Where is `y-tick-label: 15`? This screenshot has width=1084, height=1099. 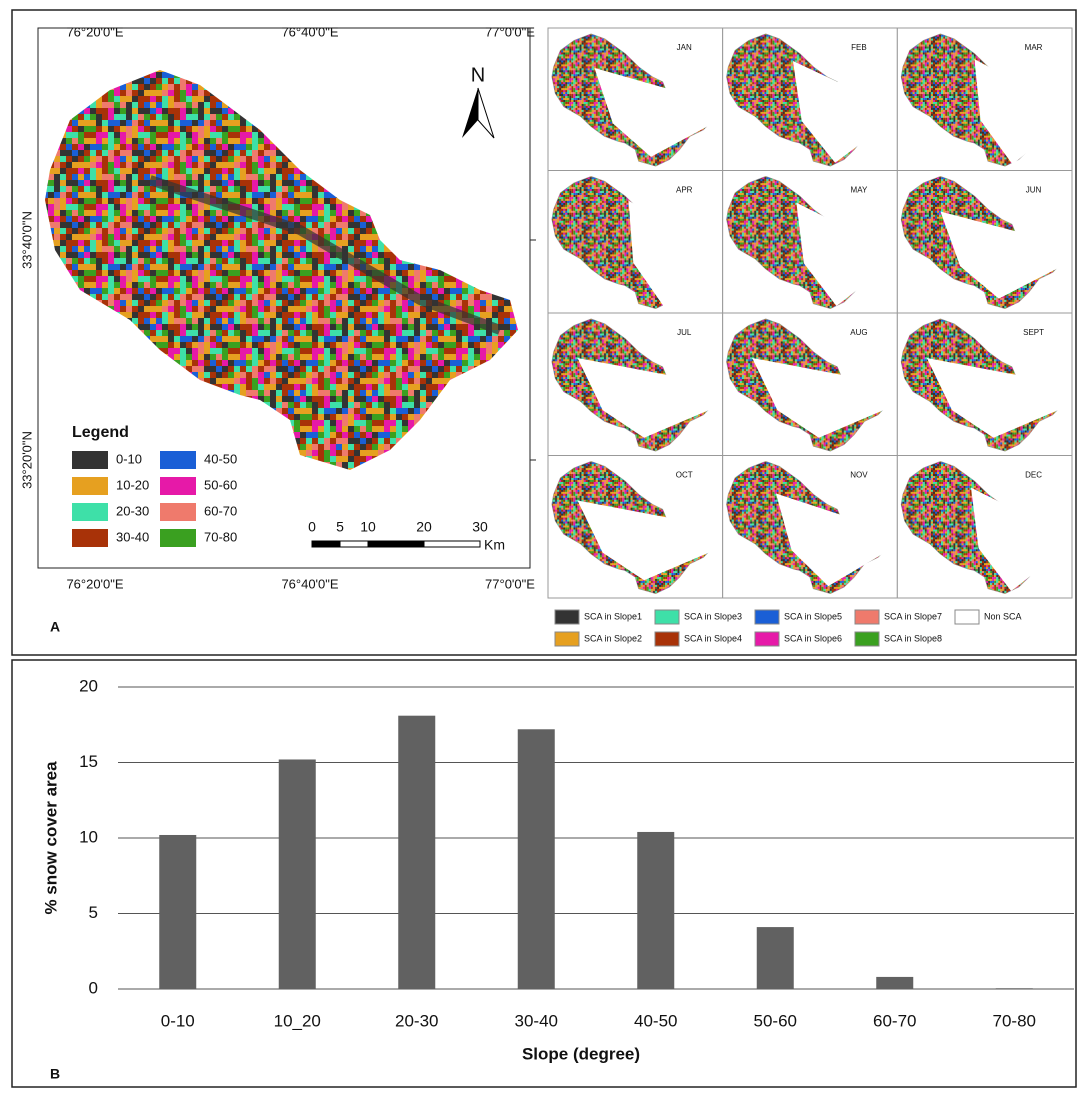 y-tick-label: 15 is located at coordinates (88, 761).